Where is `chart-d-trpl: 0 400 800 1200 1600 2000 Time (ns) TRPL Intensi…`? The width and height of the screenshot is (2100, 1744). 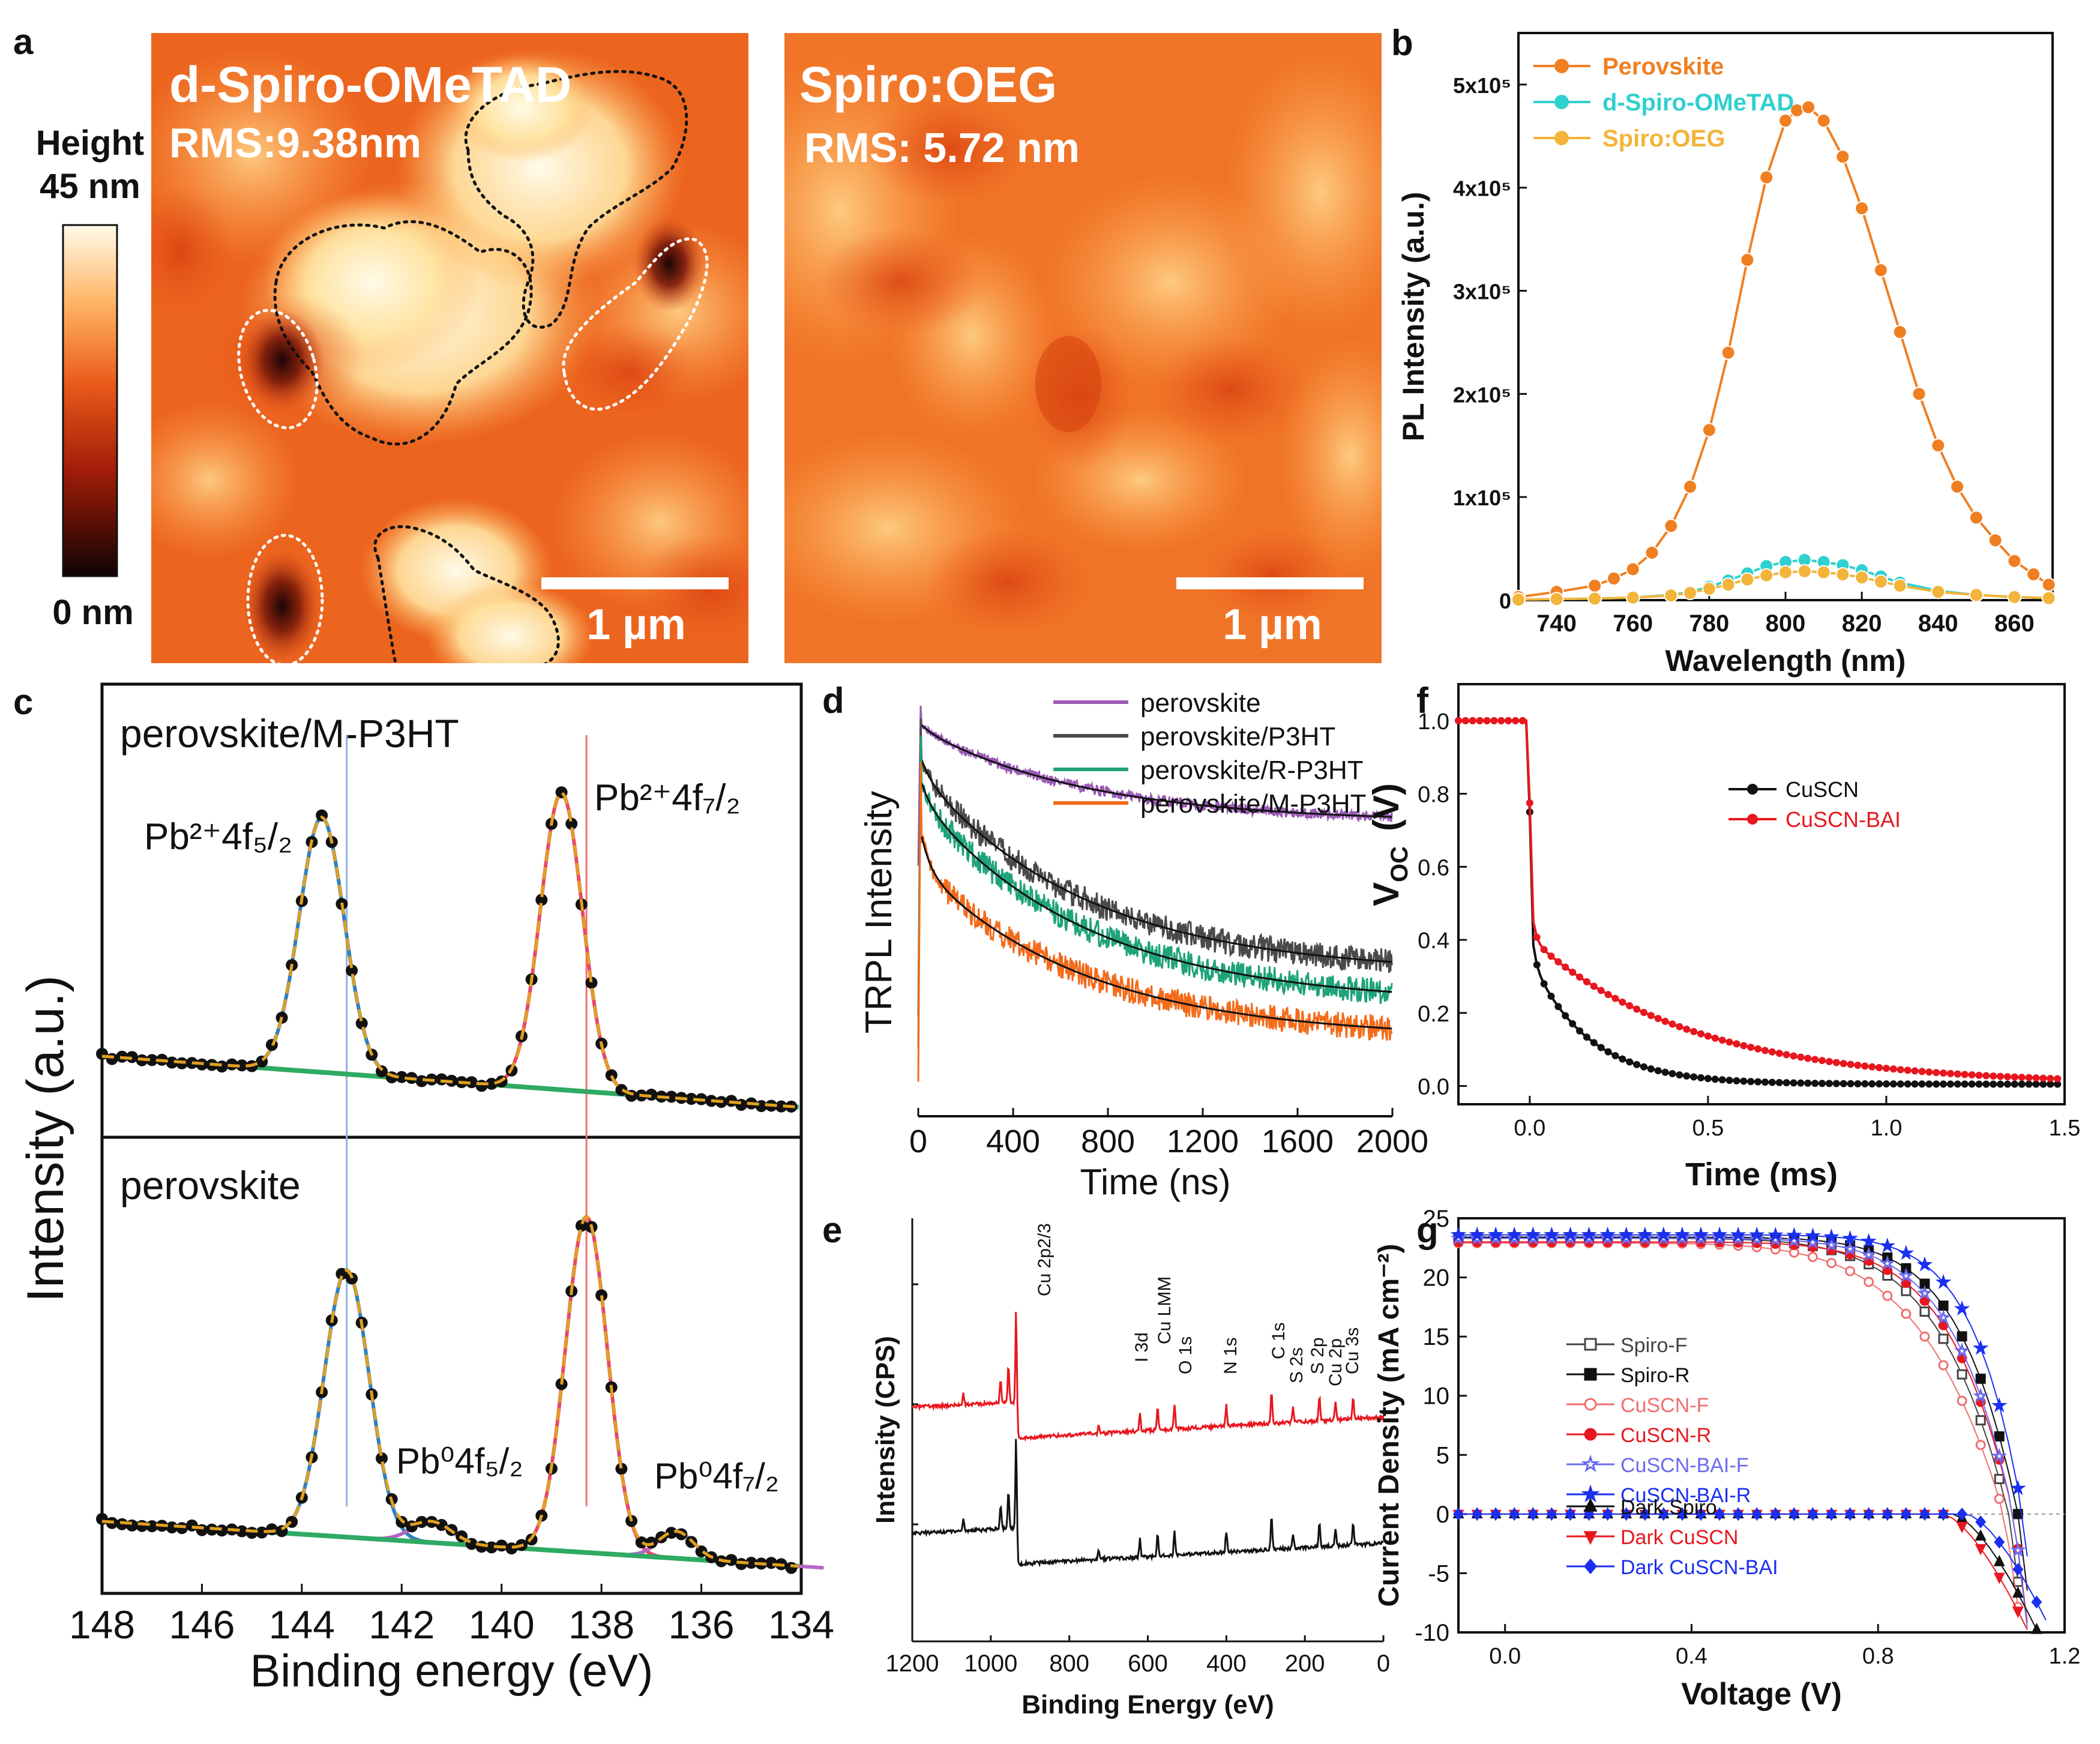
chart-d-trpl: 0 400 800 1200 1600 2000 Time (ns) TRPL Intensi… is located at coordinates (1143, 945).